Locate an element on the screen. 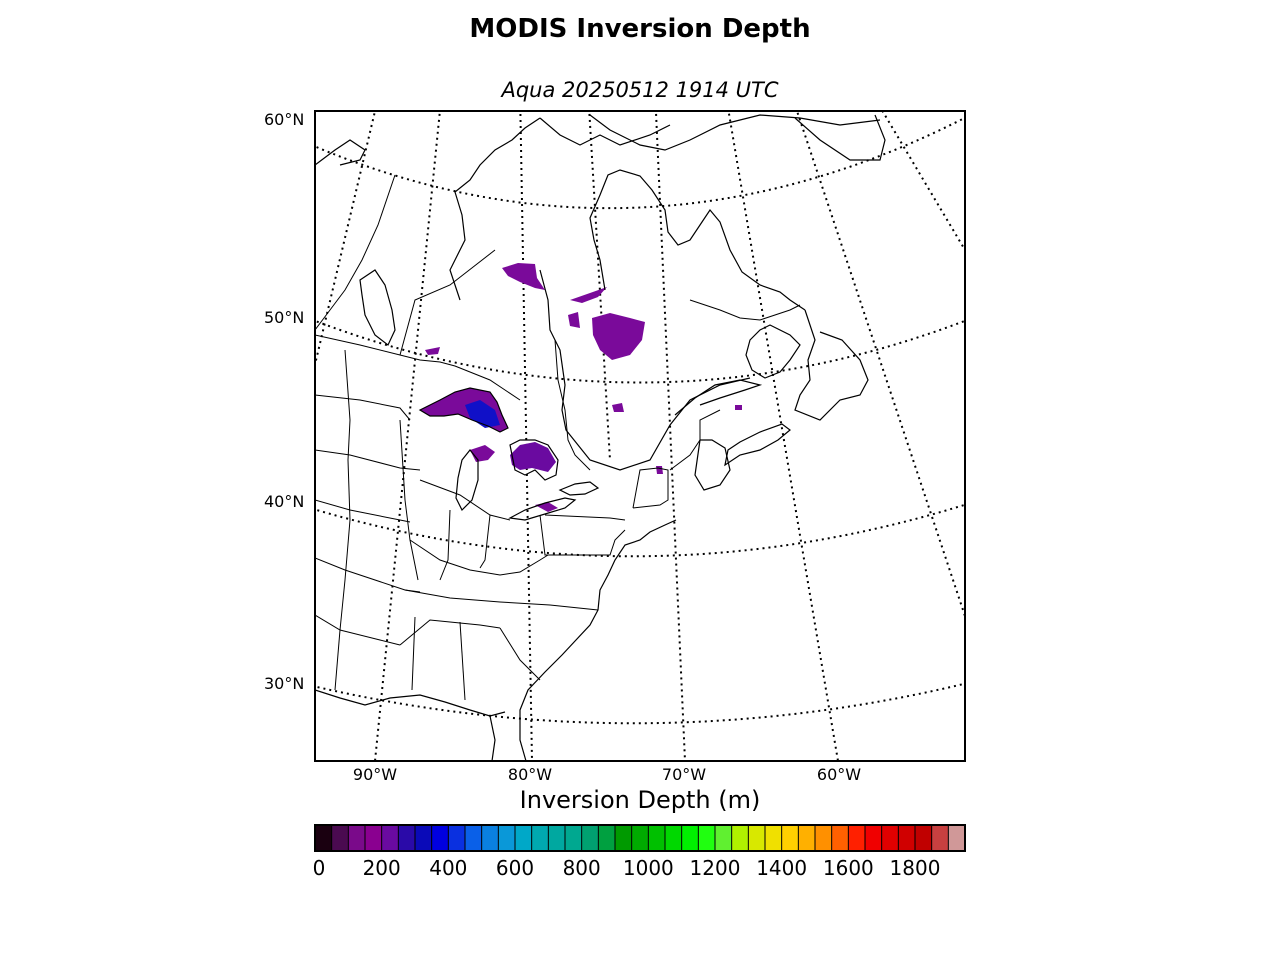  florida-coast is located at coordinates (492, 738).